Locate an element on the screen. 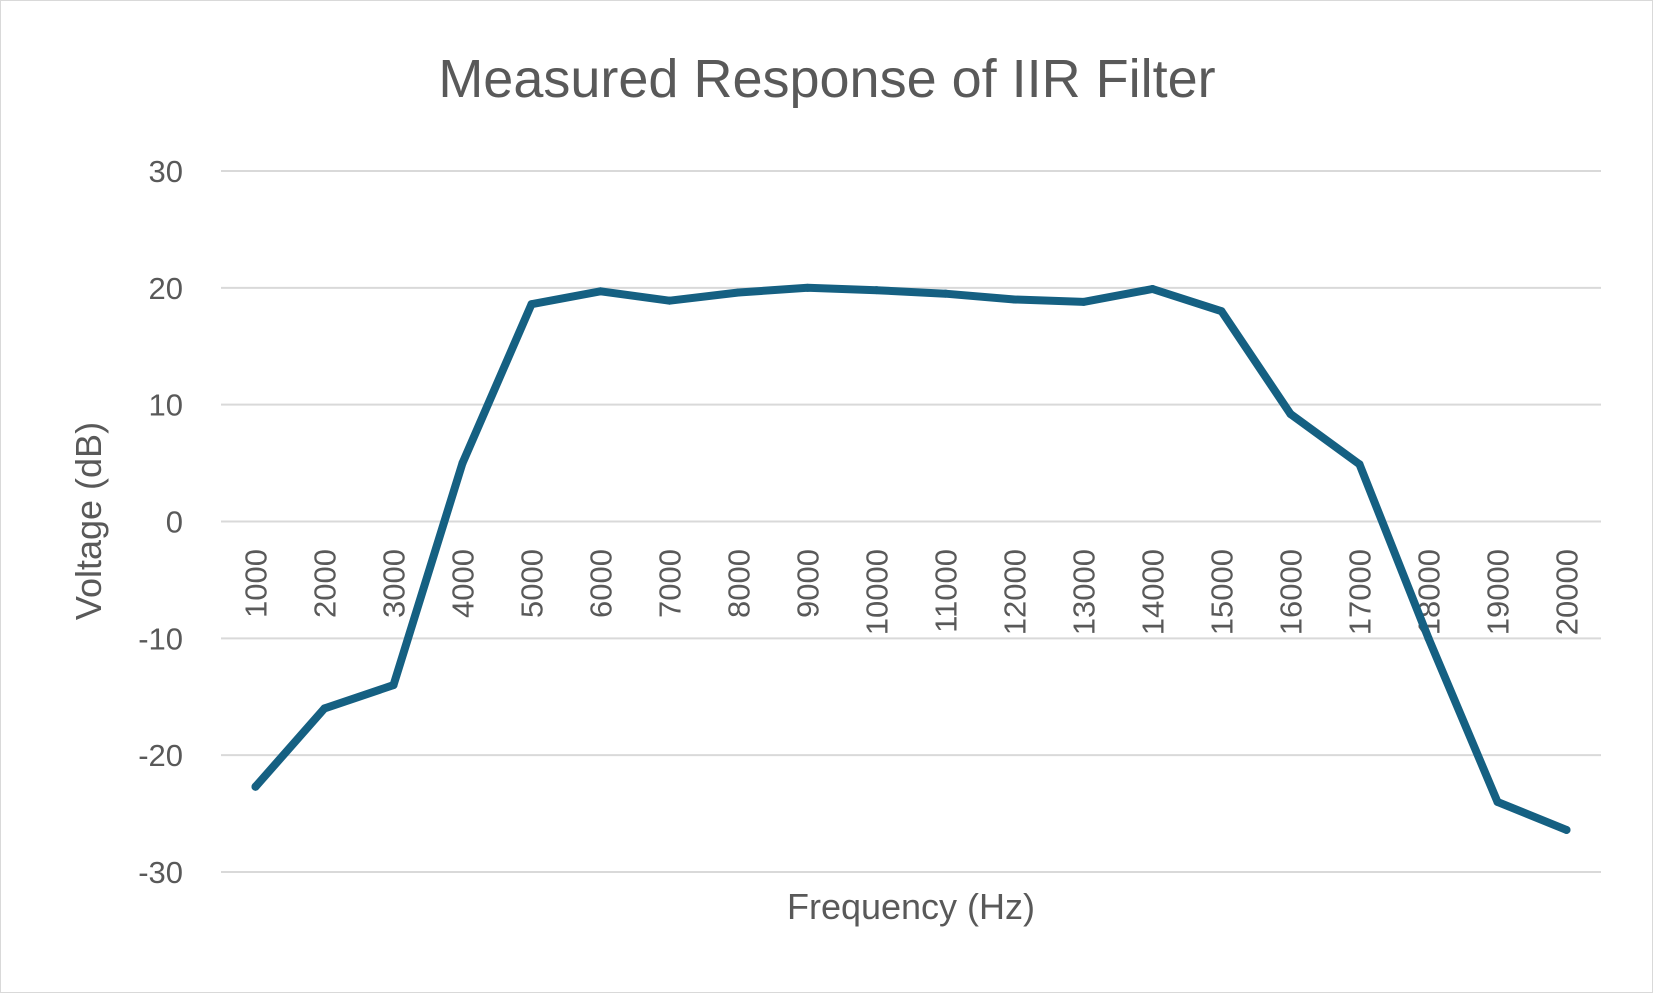  x-tick-label: 20000 is located at coordinates (1567, 592).